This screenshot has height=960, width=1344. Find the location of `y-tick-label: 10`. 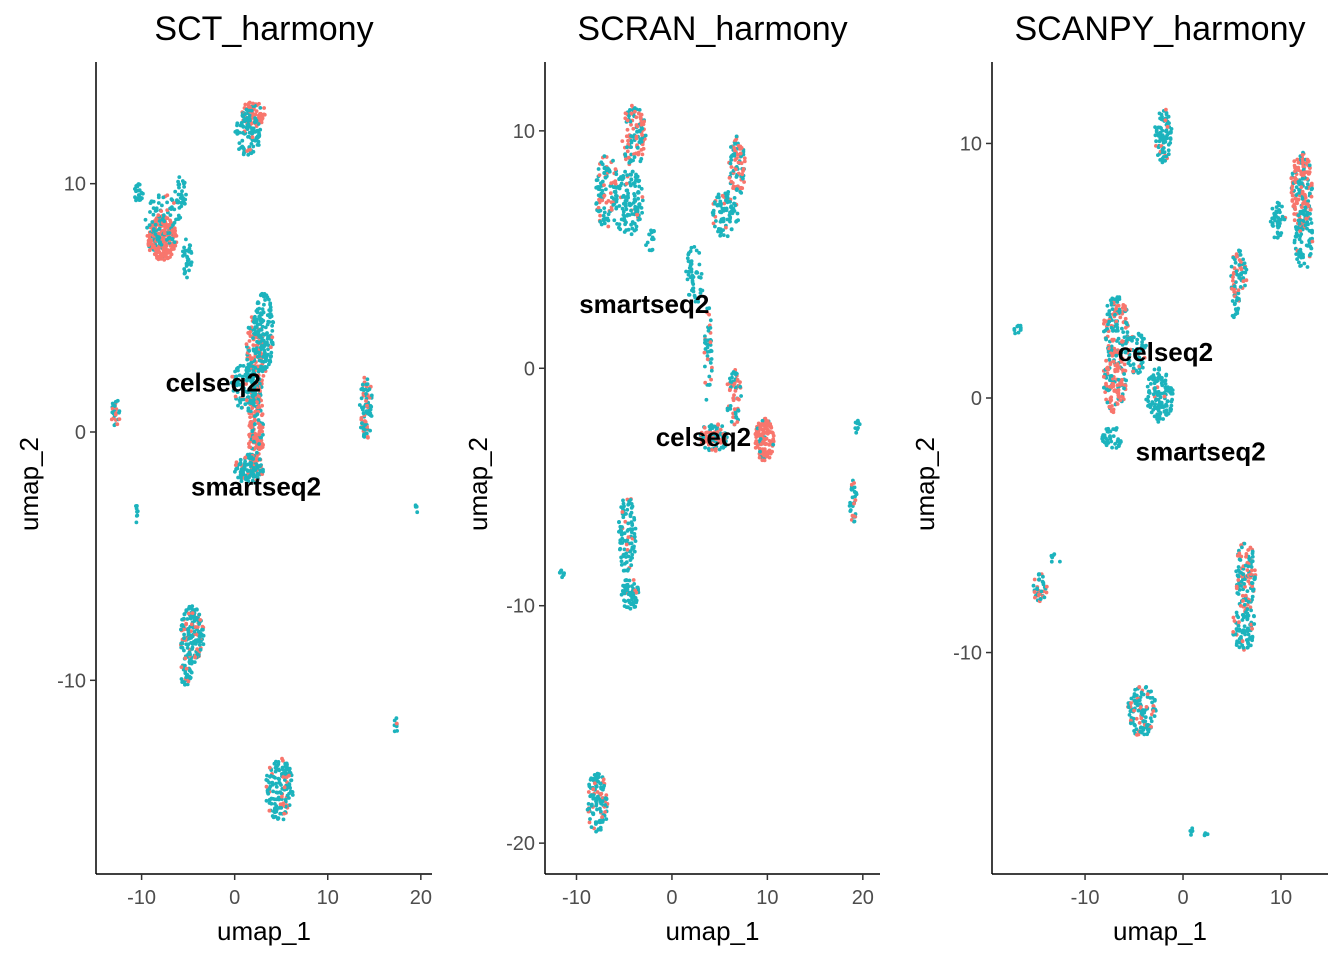

y-tick-label: 10 is located at coordinates (524, 132).